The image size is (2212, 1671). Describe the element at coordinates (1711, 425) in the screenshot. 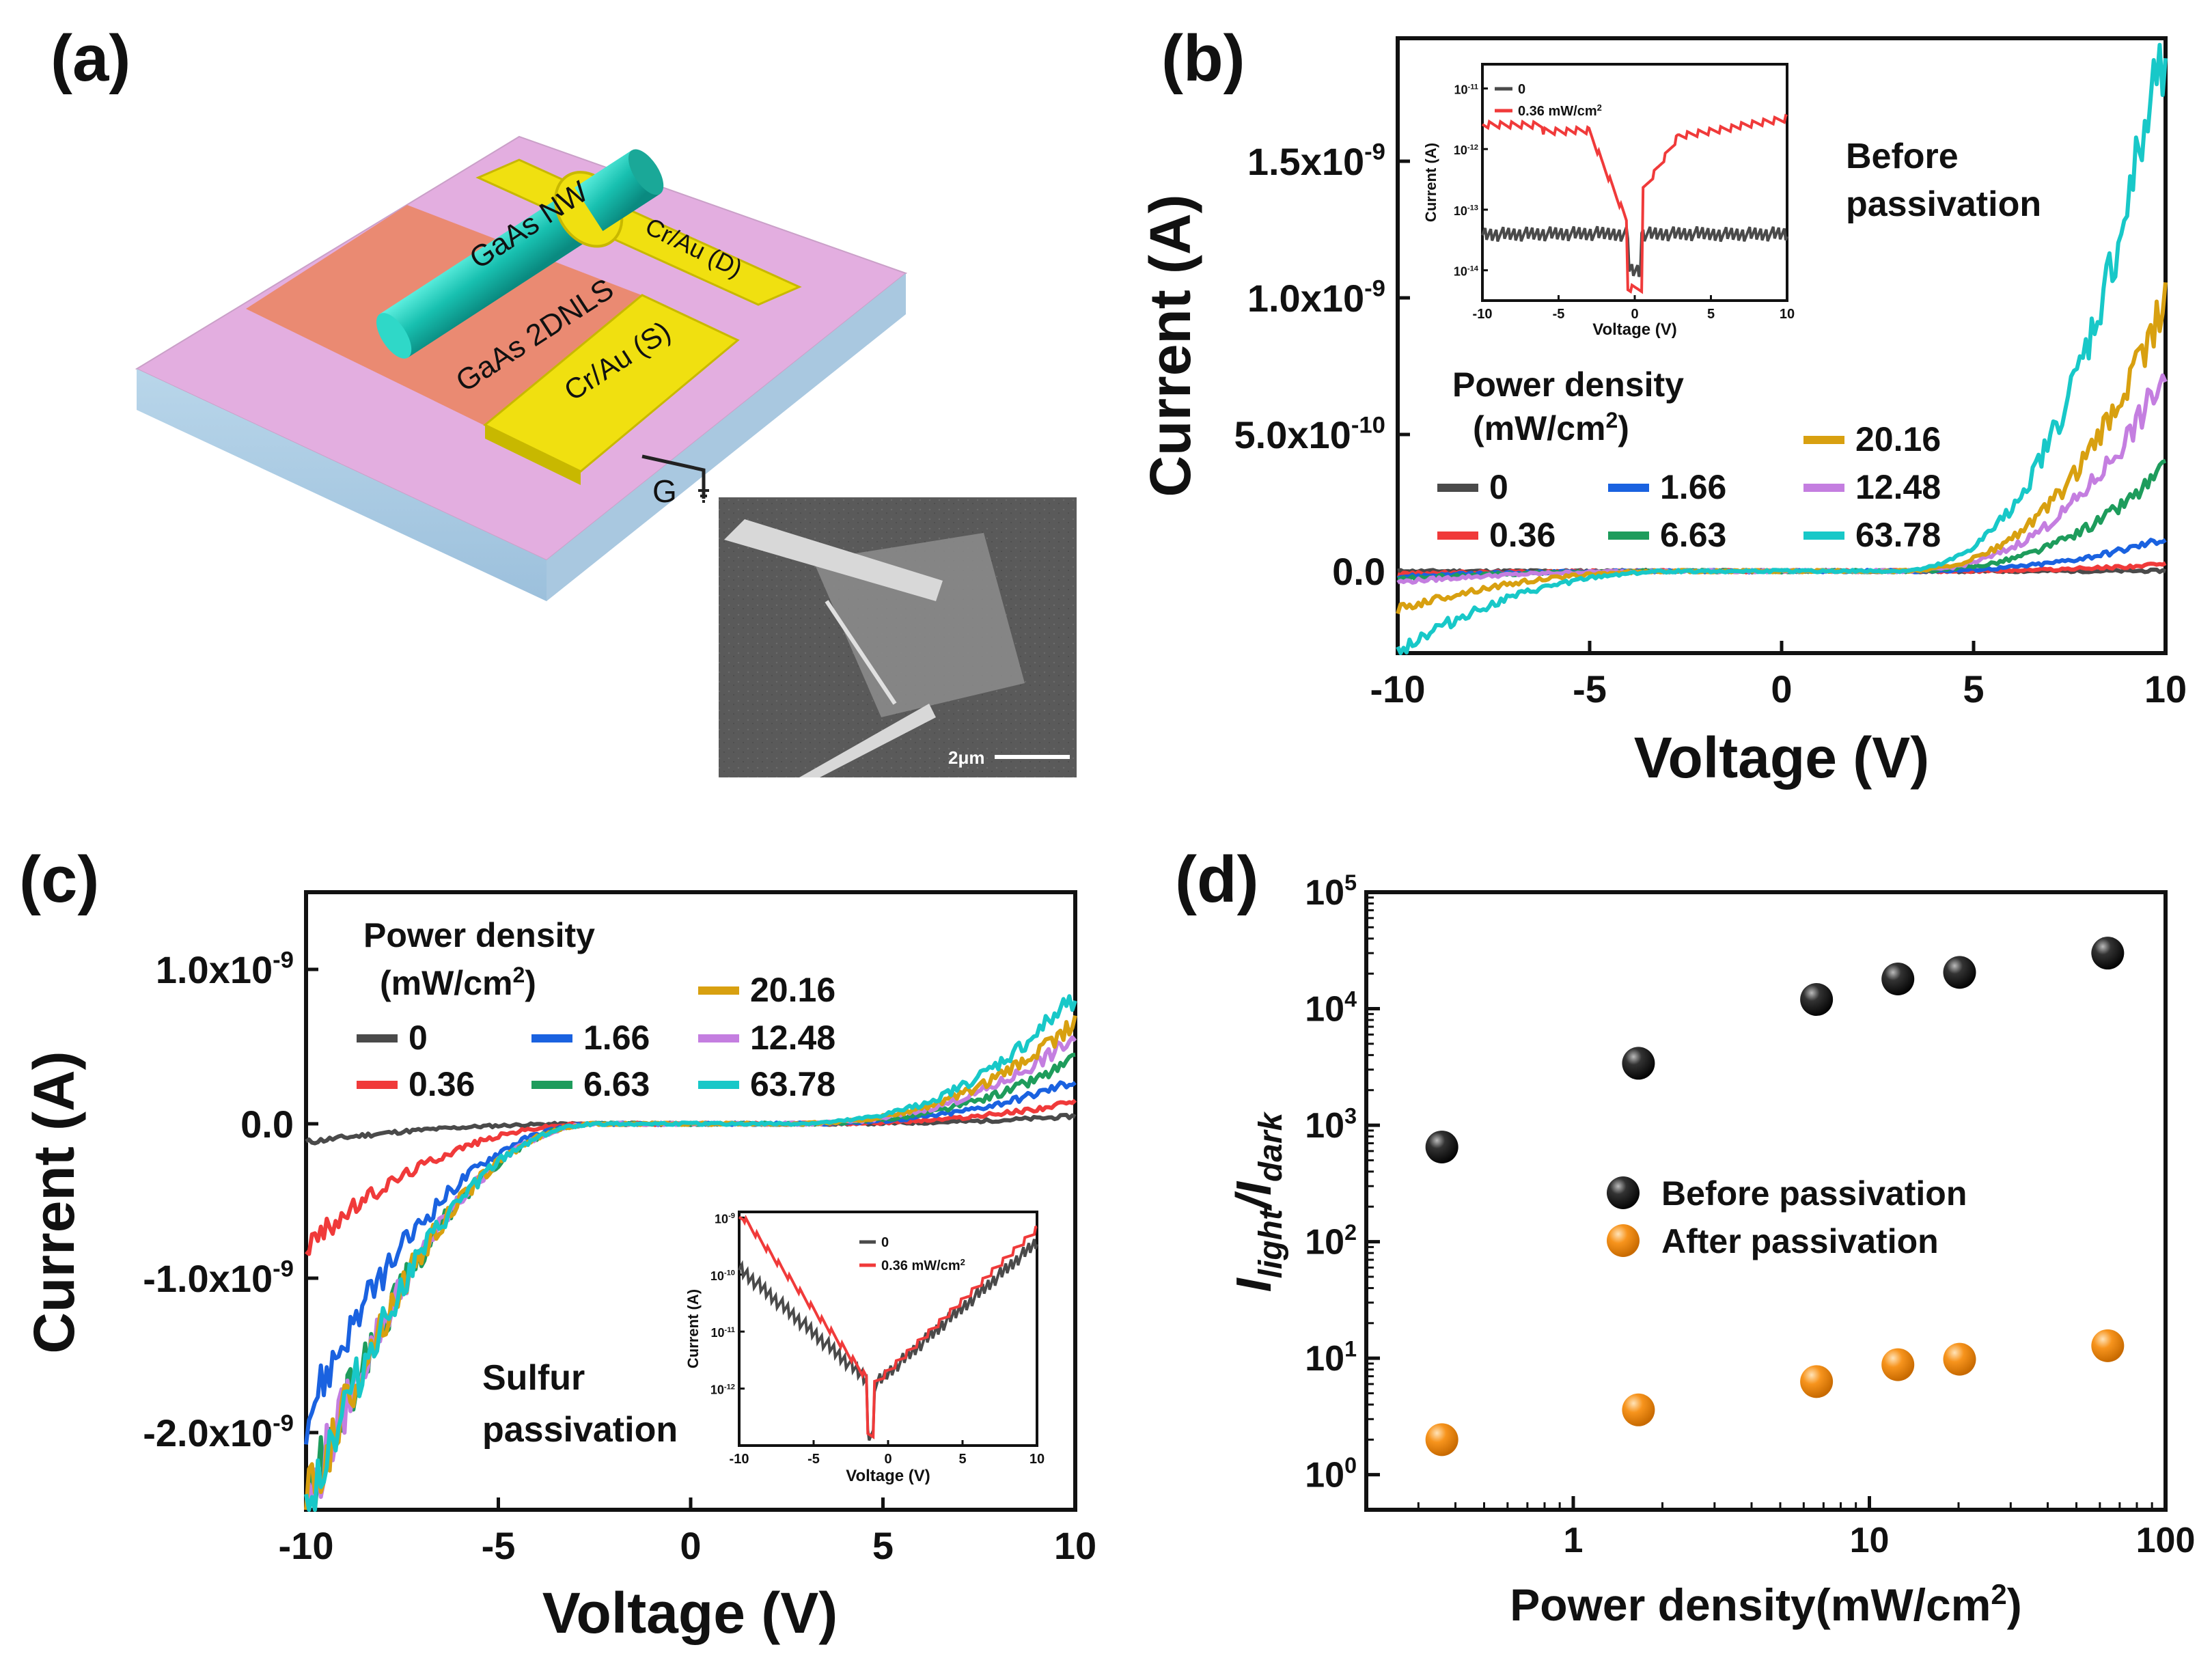

I see `plot-b-ticks: -10 -5 0 5 100.05.0x10-101.0x10-91.5x10-9` at that location.